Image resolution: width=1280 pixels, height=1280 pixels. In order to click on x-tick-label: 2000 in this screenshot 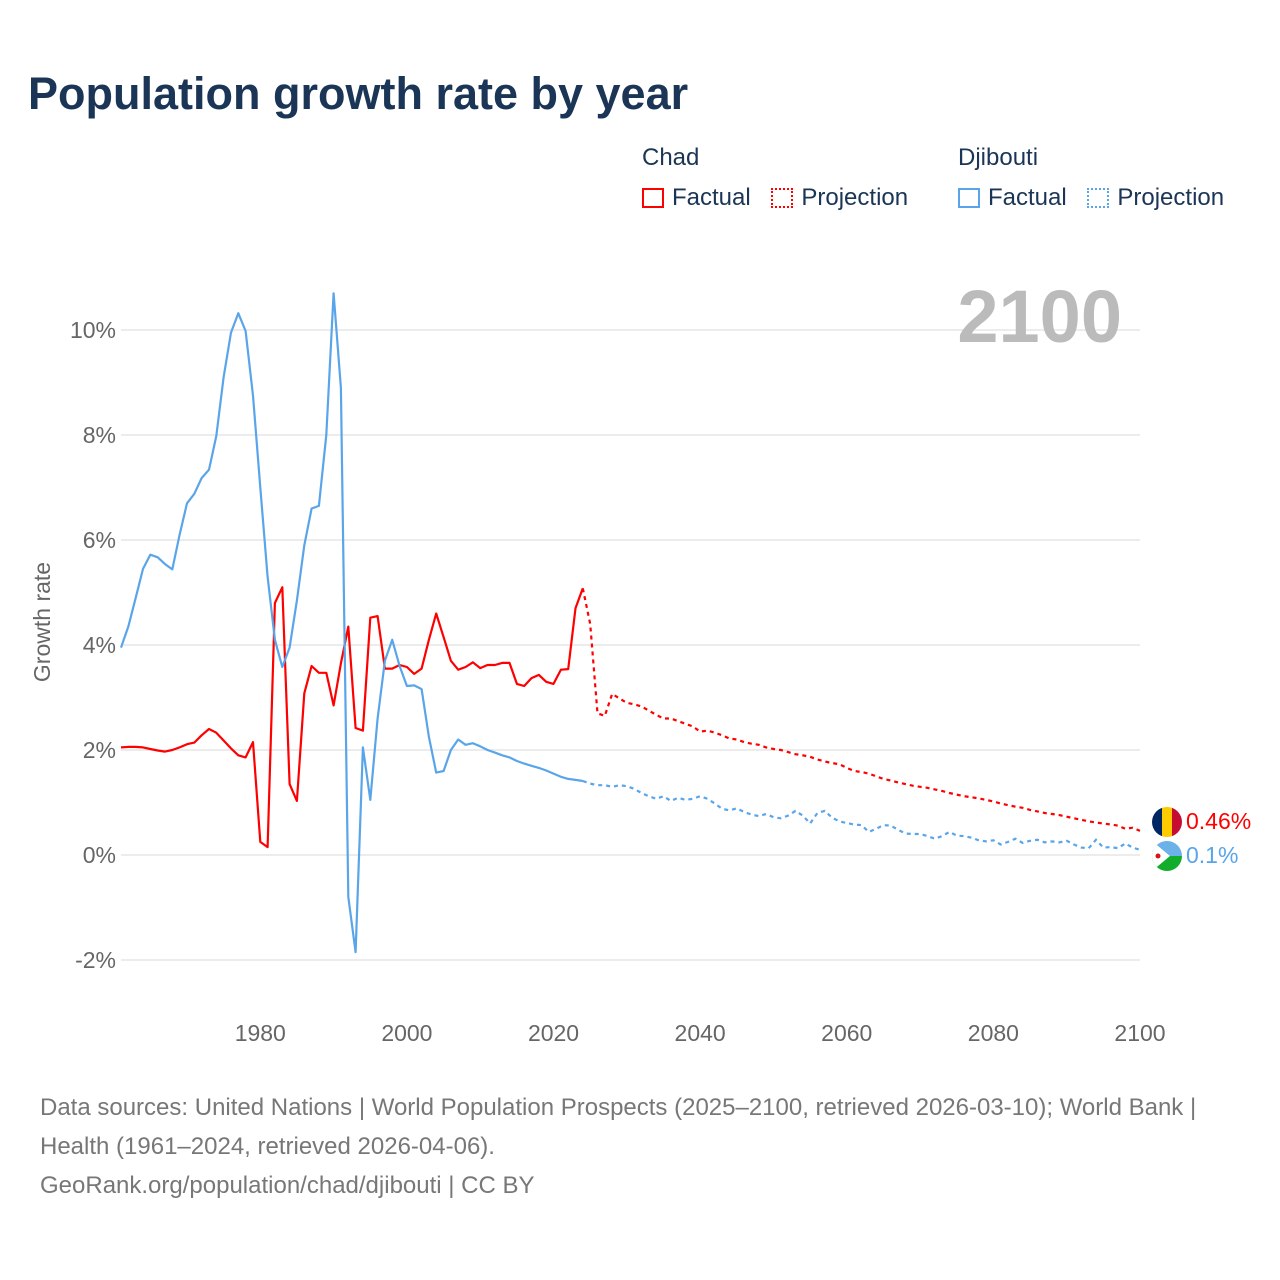, I will do `click(406, 1033)`.